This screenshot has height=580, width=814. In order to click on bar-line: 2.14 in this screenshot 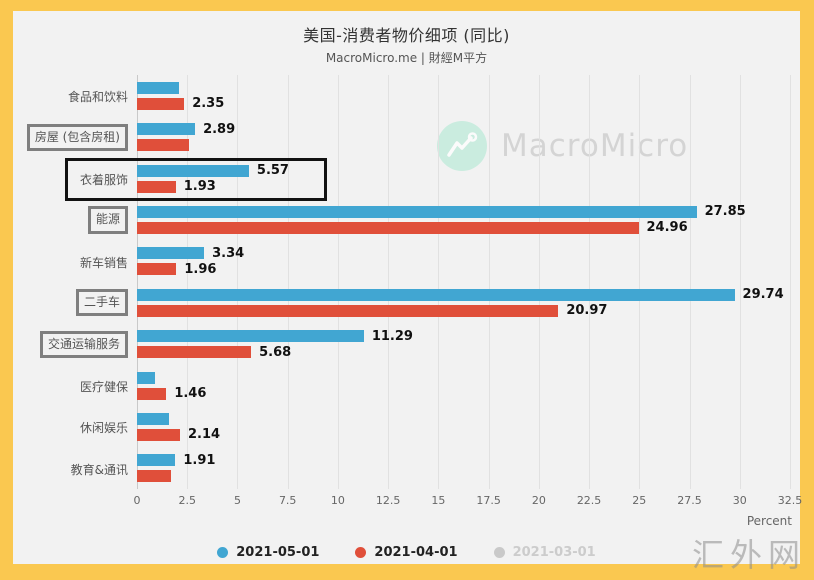, I will do `click(463, 434)`.